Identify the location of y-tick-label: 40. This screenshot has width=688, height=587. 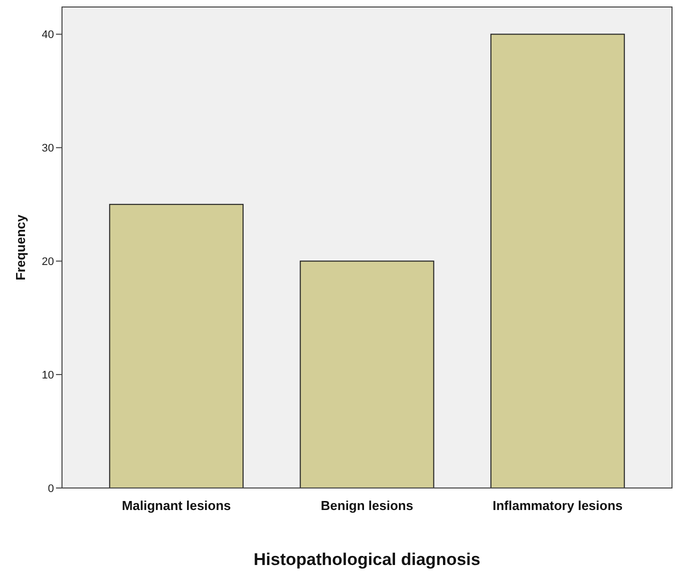
(48, 35).